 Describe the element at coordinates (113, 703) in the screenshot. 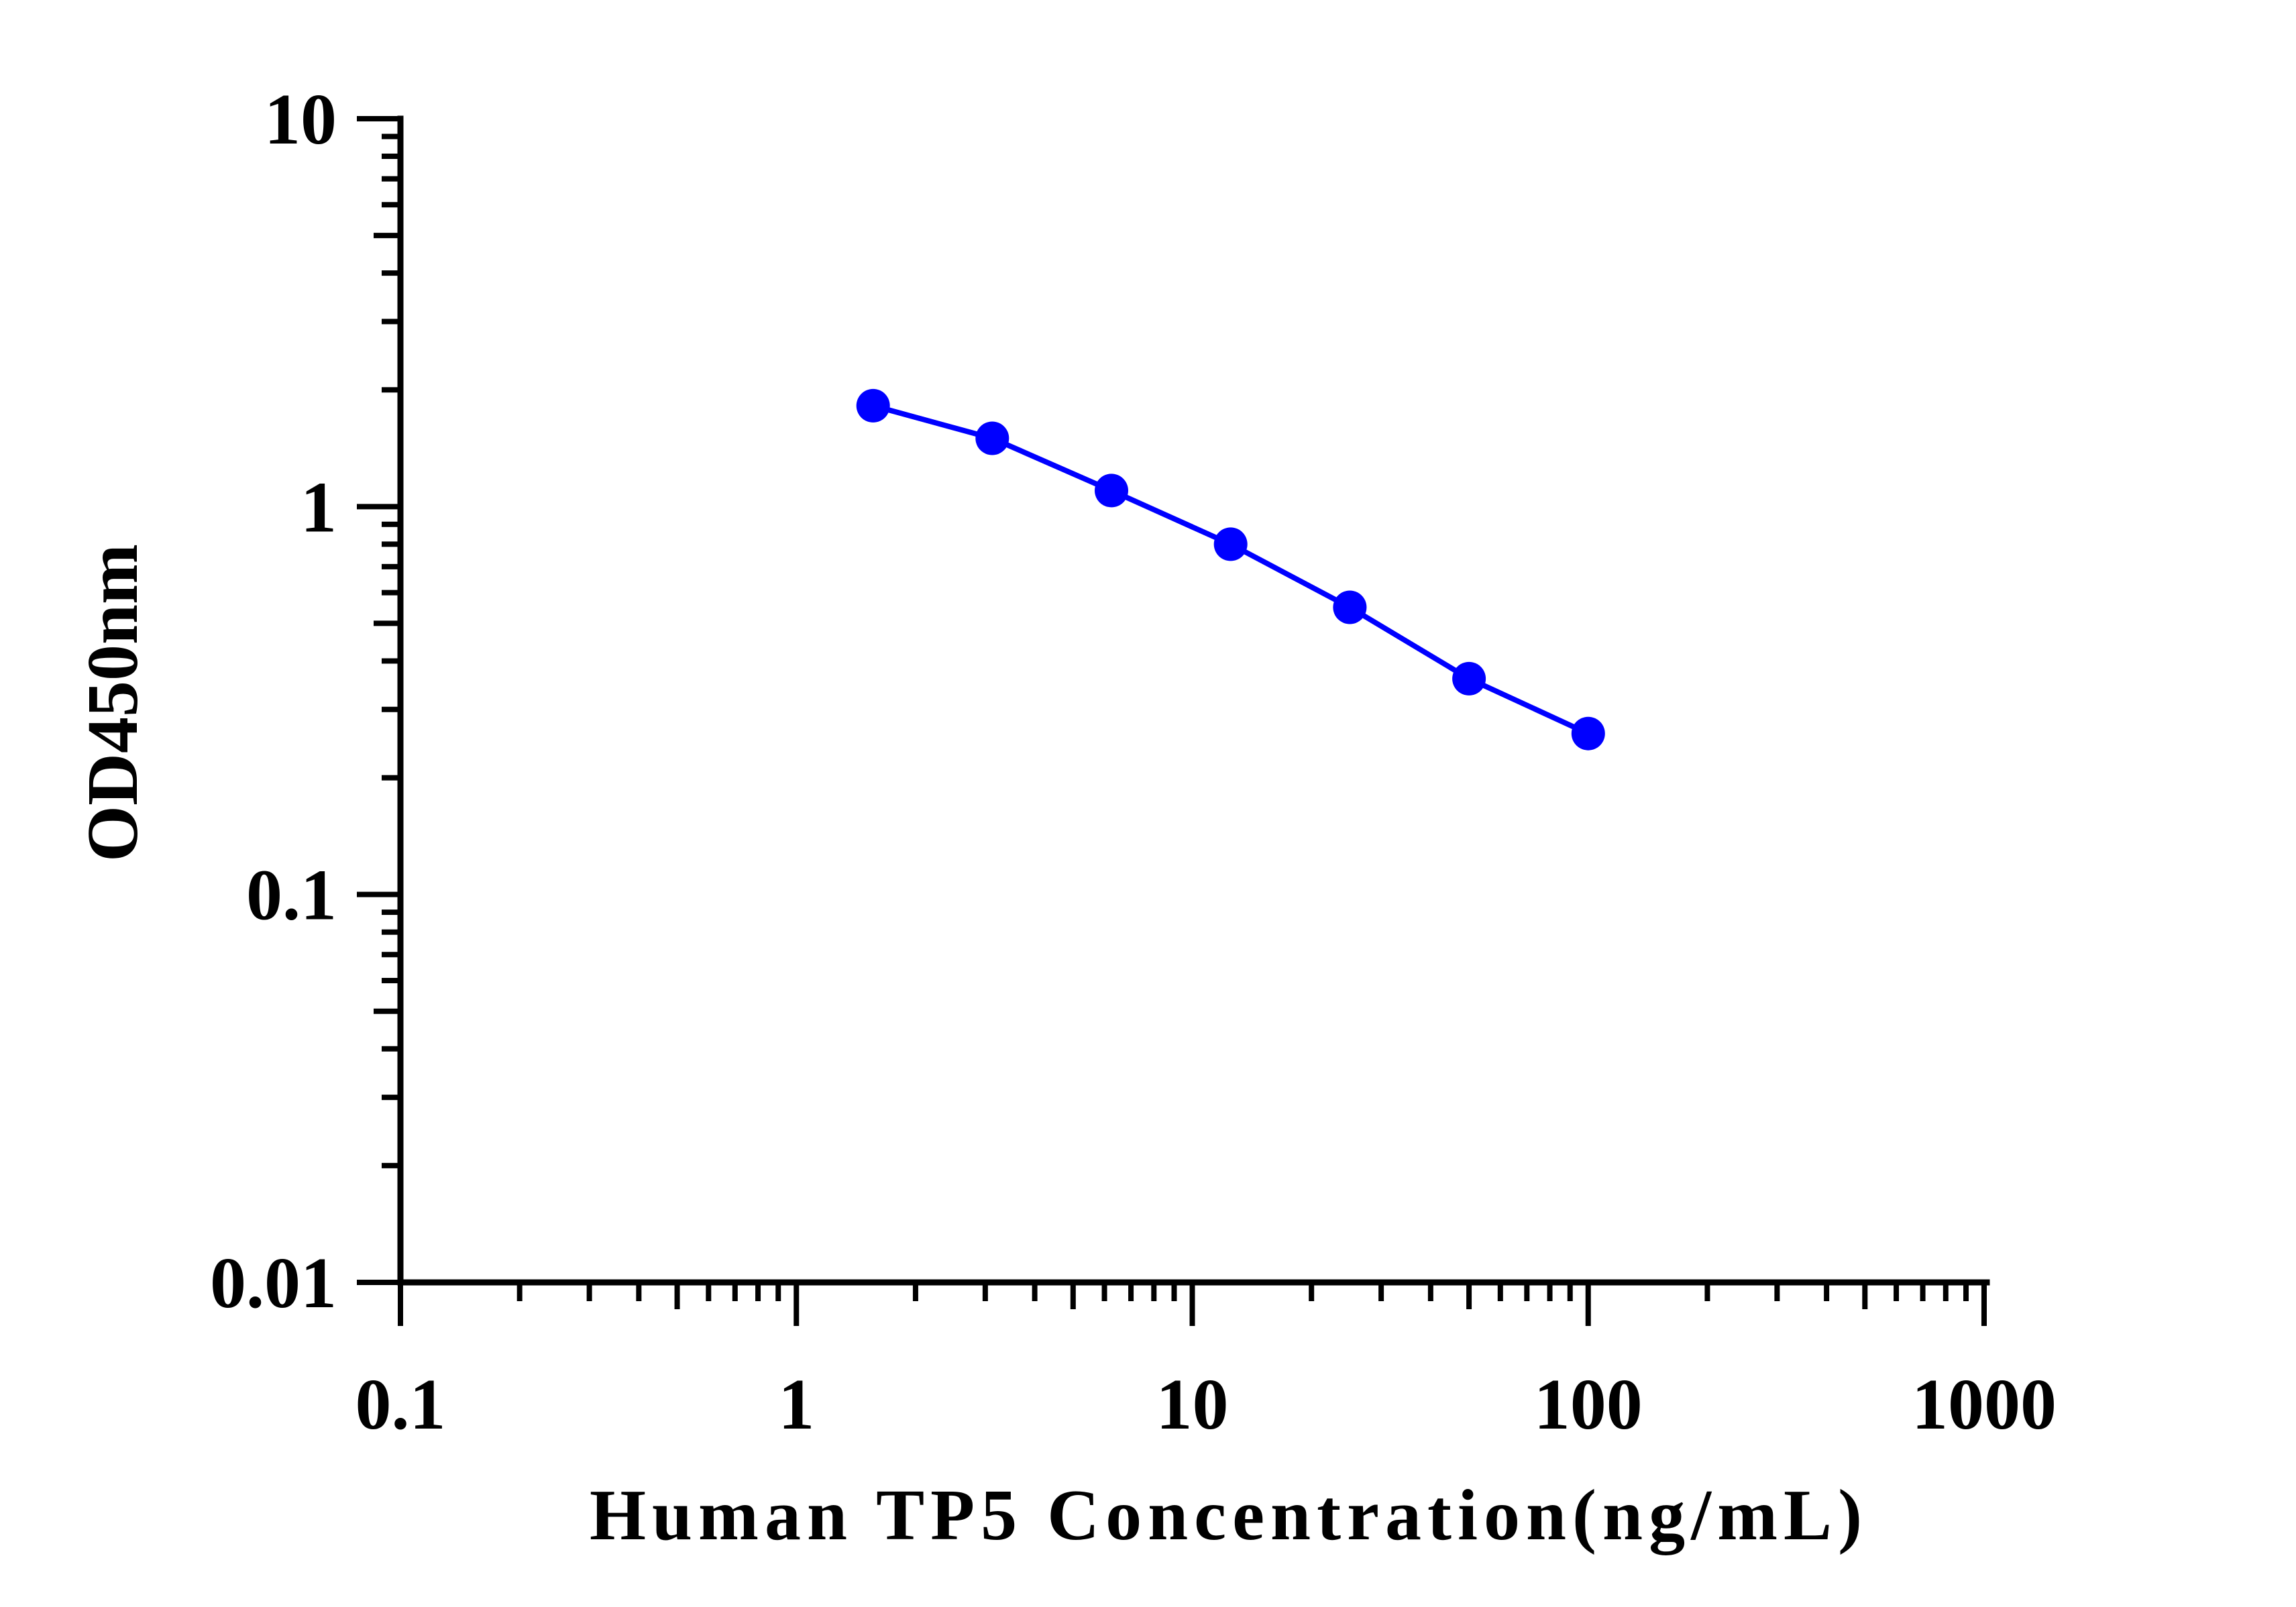

I see `y-axis-title: OD450nm` at that location.